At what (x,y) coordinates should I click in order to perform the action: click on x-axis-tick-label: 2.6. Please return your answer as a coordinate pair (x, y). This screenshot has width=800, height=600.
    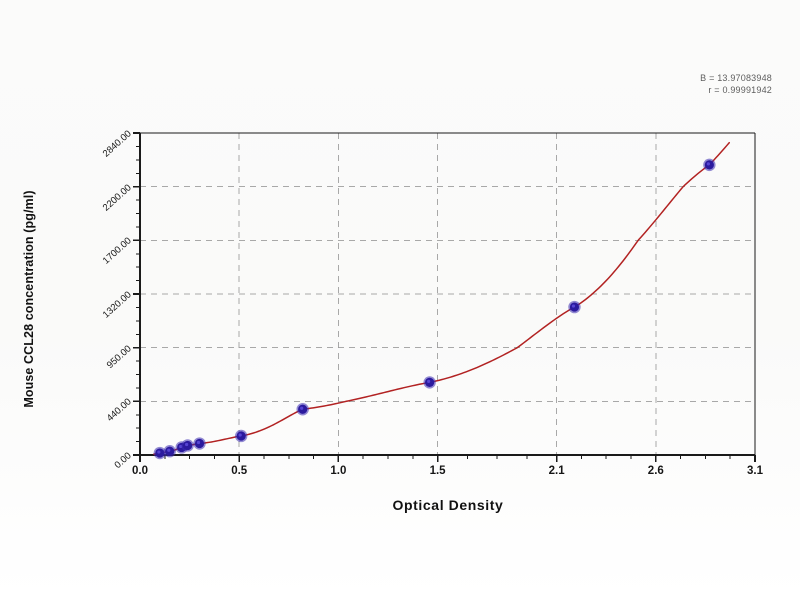
    Looking at the image, I should click on (655, 471).